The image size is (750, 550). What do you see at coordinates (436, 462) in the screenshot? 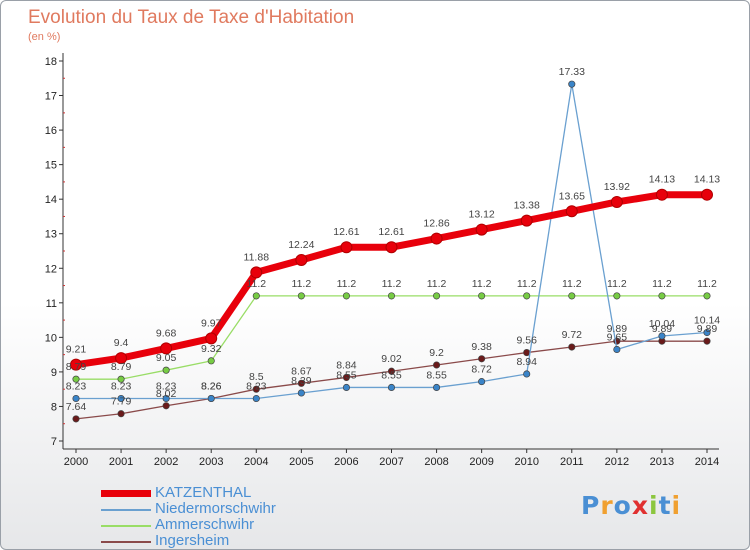
I see `x-tick-label: 2008` at bounding box center [436, 462].